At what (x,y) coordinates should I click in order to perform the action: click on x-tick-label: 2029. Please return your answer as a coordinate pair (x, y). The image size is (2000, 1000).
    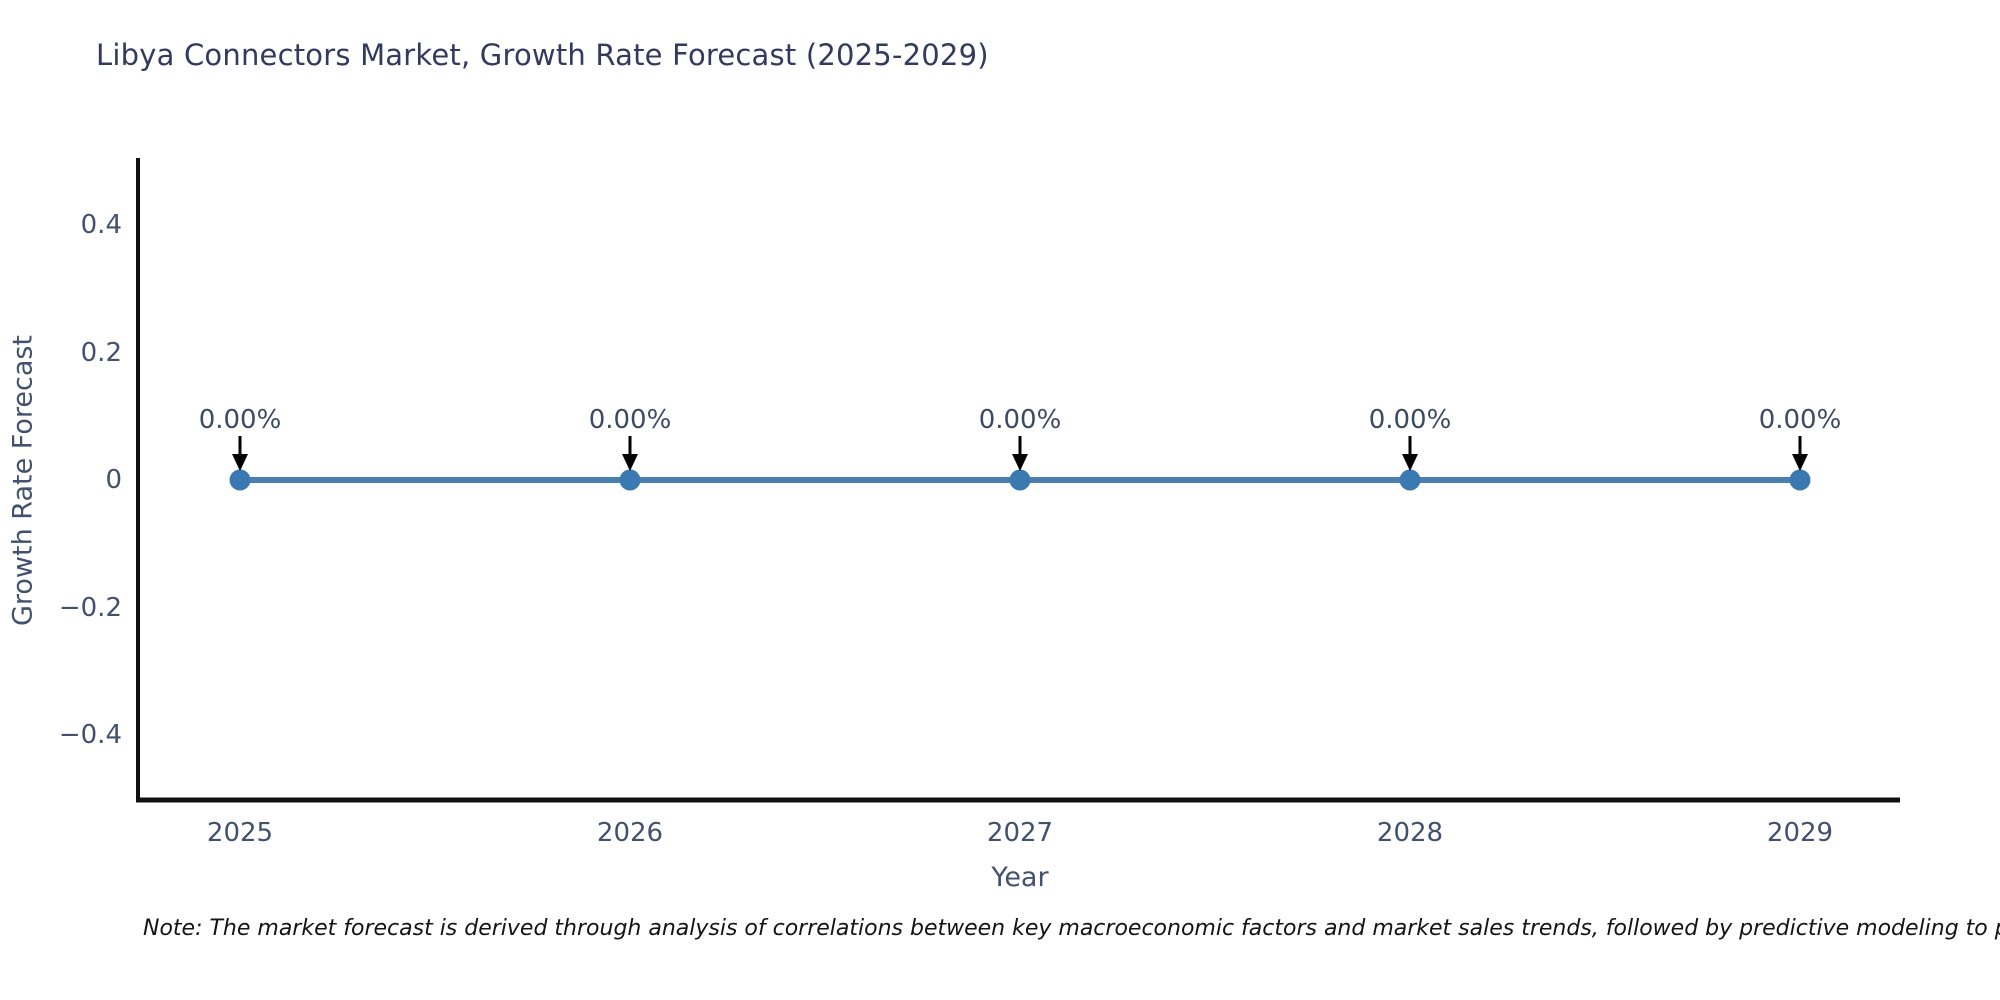
    Looking at the image, I should click on (1800, 833).